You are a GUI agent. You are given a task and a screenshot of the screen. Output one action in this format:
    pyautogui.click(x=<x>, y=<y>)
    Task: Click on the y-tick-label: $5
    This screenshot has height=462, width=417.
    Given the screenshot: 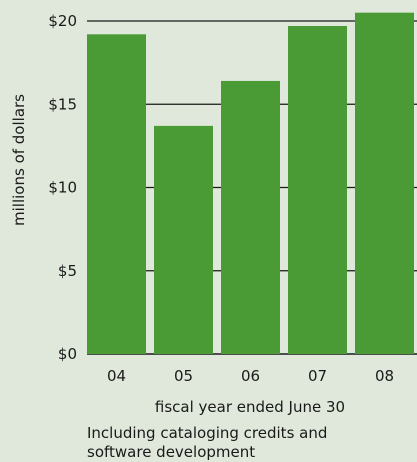 What is the action you would take?
    pyautogui.click(x=67, y=271)
    